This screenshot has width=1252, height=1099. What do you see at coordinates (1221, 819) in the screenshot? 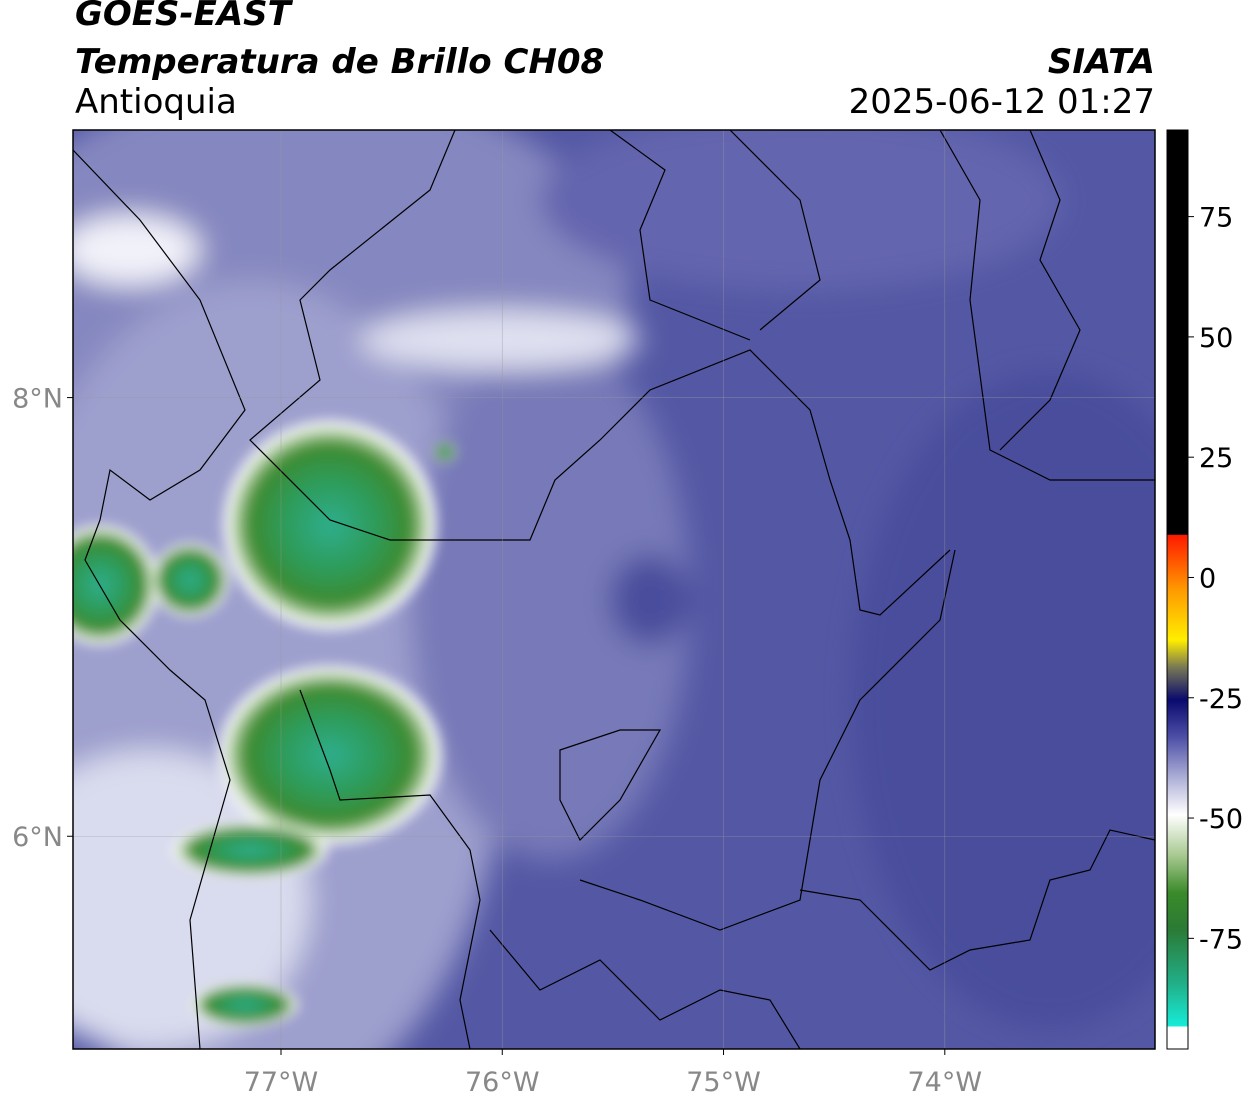
I see `colorbar-tick-label: -50` at bounding box center [1221, 819].